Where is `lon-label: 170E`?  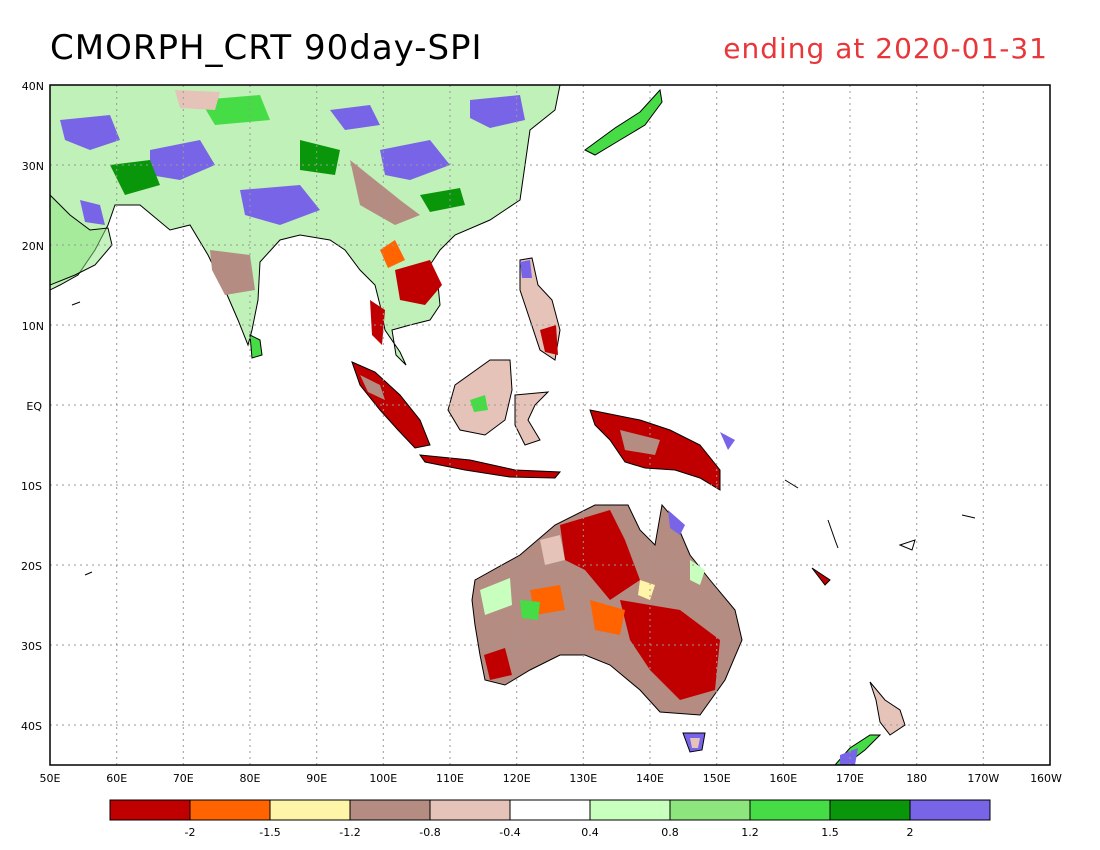
lon-label: 170E is located at coordinates (850, 778).